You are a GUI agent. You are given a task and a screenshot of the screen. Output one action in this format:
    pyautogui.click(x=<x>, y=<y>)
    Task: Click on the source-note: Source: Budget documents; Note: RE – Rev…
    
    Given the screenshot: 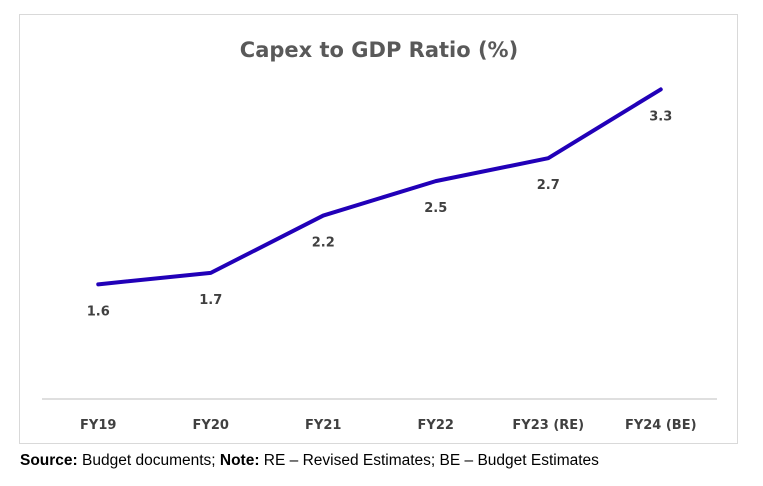 What is the action you would take?
    pyautogui.click(x=309, y=461)
    